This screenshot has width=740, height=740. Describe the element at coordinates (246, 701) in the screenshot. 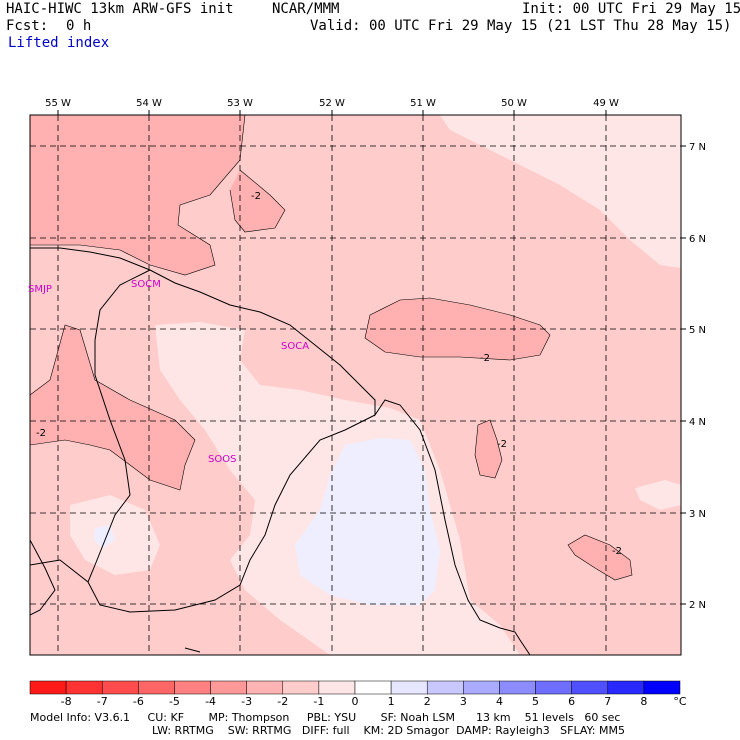

I see `colorbar-label: -3` at that location.